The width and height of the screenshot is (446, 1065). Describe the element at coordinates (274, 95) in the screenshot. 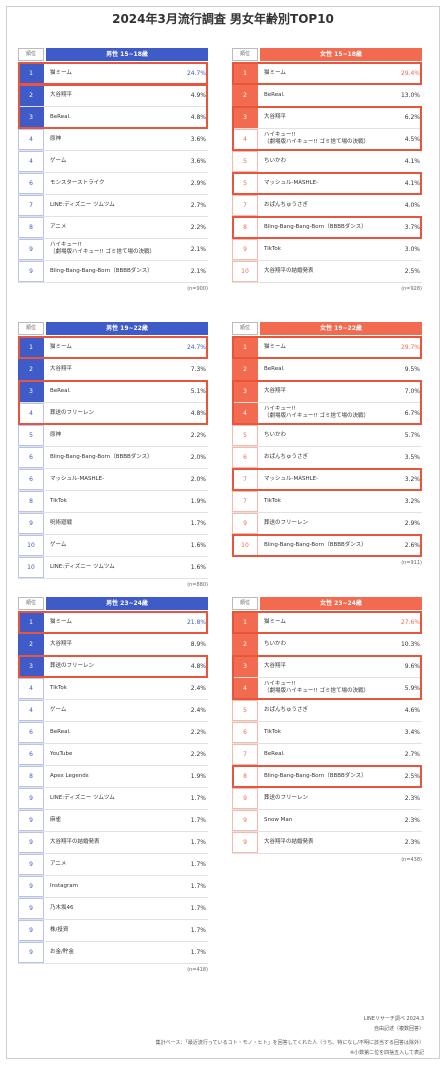

I see `item-name: BeReal.` at that location.